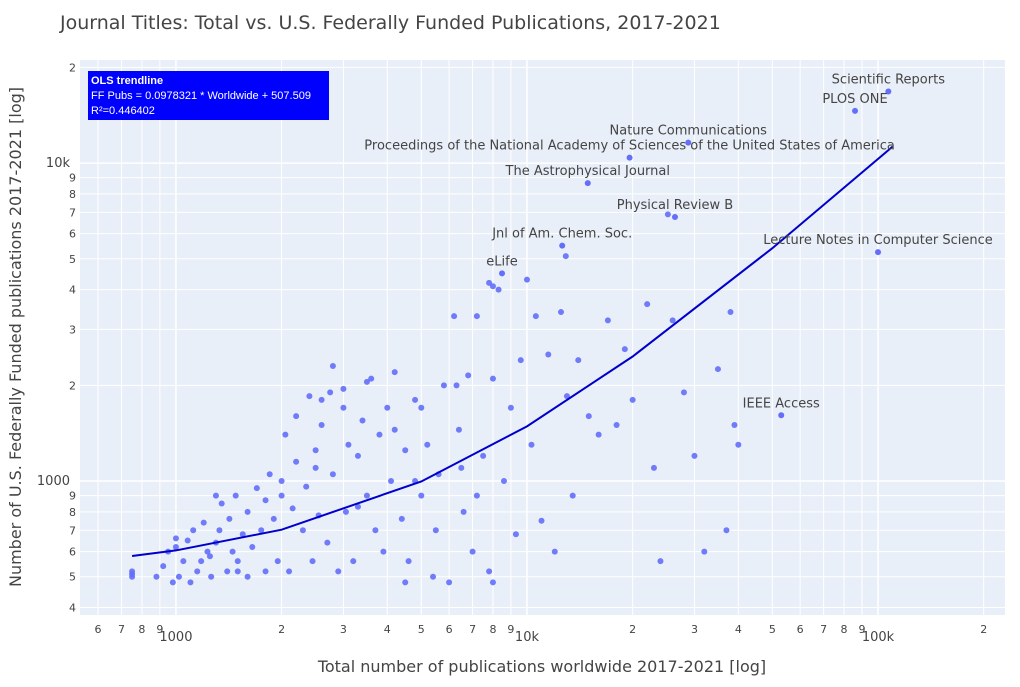 This screenshot has width=1020, height=687. Describe the element at coordinates (587, 171) in the screenshot. I see `point-label: The Astrophysical Journal` at that location.